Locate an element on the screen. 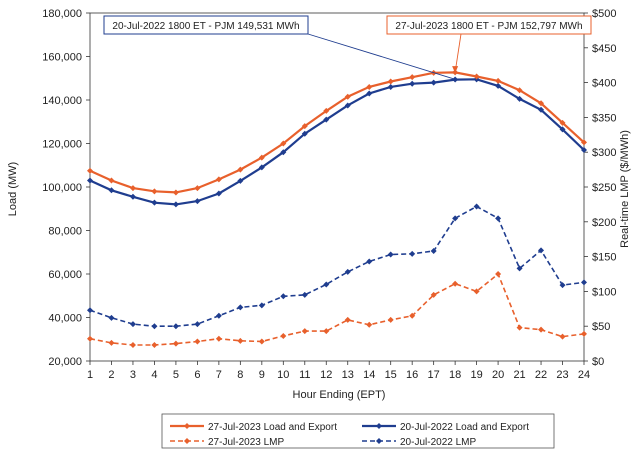 This screenshot has height=459, width=638. x-tick-label: 19 is located at coordinates (476, 375).